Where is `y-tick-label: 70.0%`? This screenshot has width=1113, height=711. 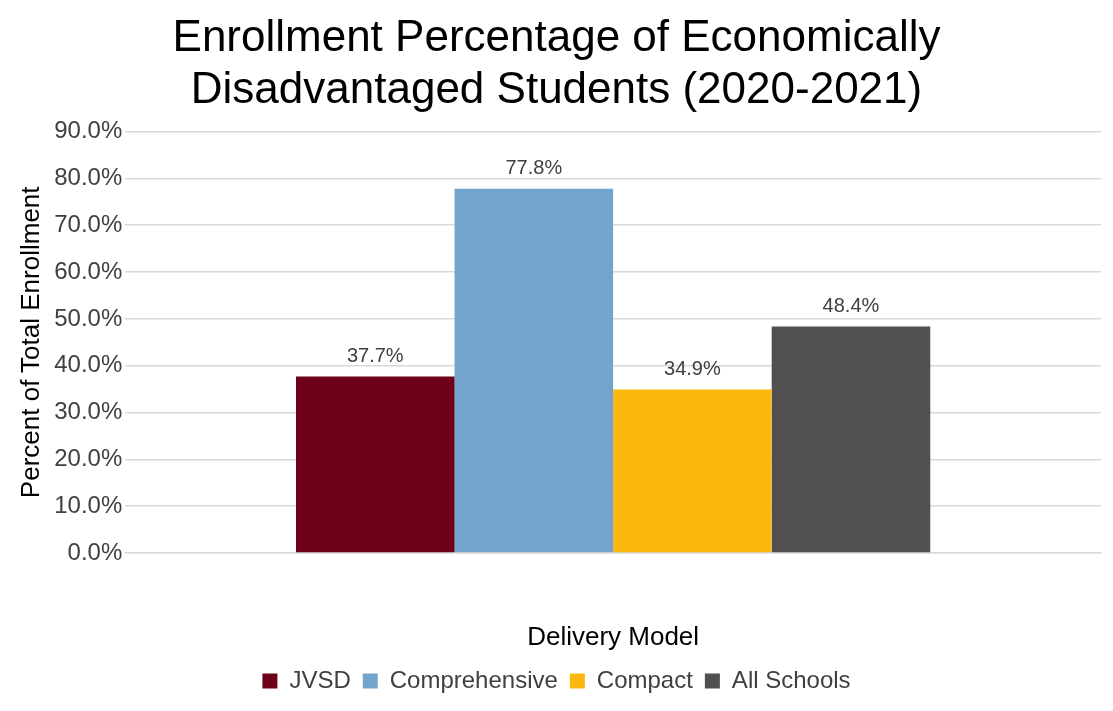
y-tick-label: 70.0% is located at coordinates (88, 223).